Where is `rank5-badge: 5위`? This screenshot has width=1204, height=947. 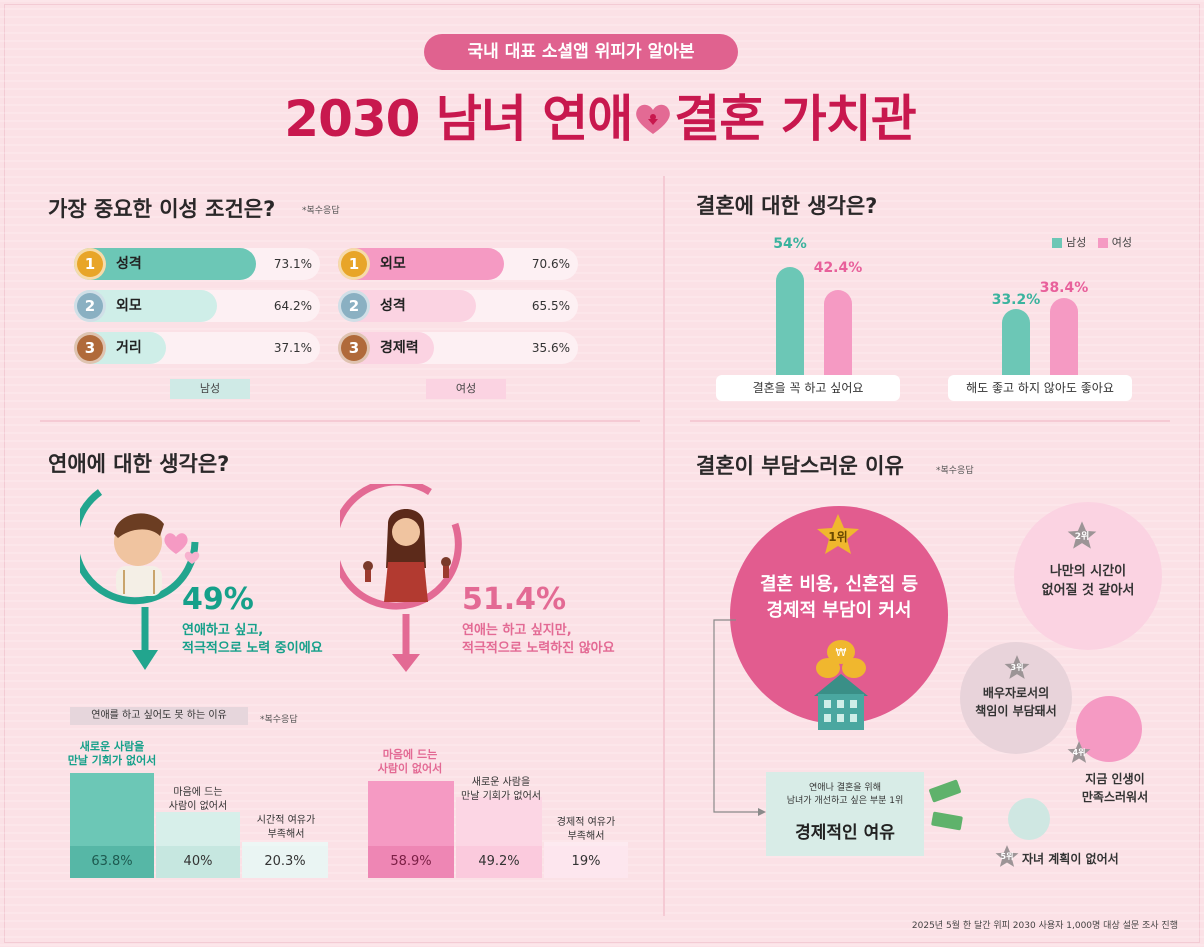
rank5-badge: 5위 is located at coordinates (1007, 856).